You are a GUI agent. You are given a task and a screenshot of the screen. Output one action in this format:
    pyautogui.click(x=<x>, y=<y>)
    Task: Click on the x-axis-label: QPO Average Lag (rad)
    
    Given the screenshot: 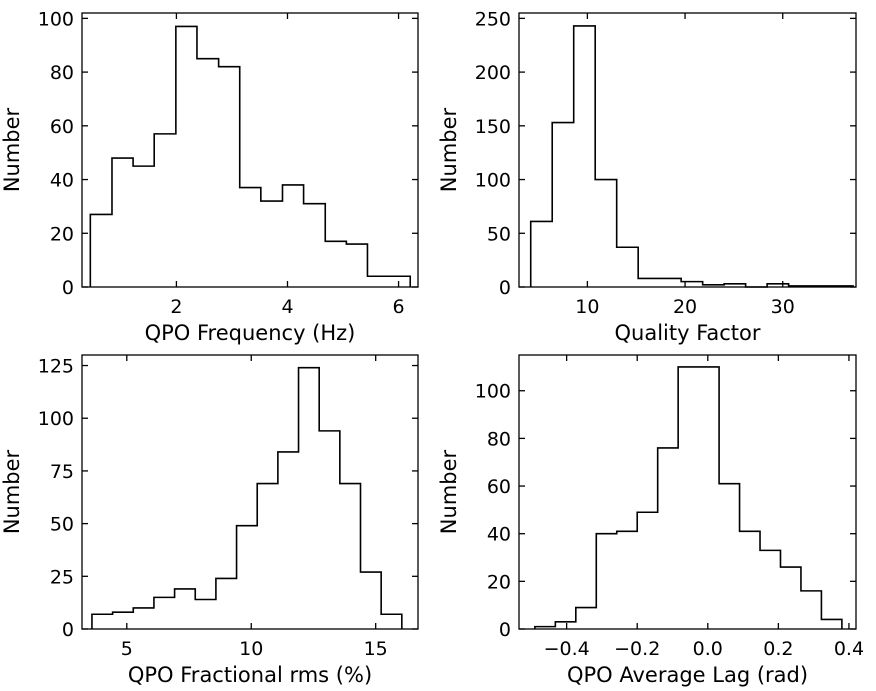 What is the action you would take?
    pyautogui.click(x=687, y=675)
    